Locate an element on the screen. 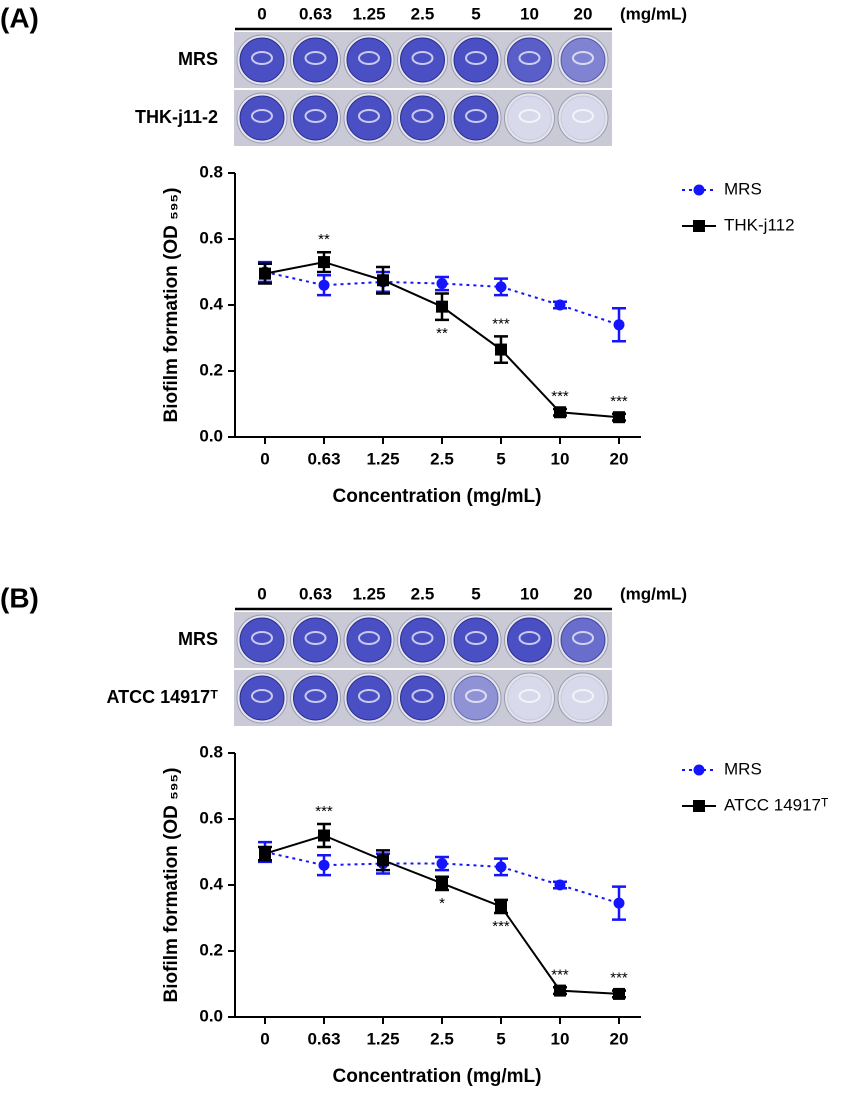 This screenshot has width=861, height=1094. significance-label: ** is located at coordinates (324, 239).